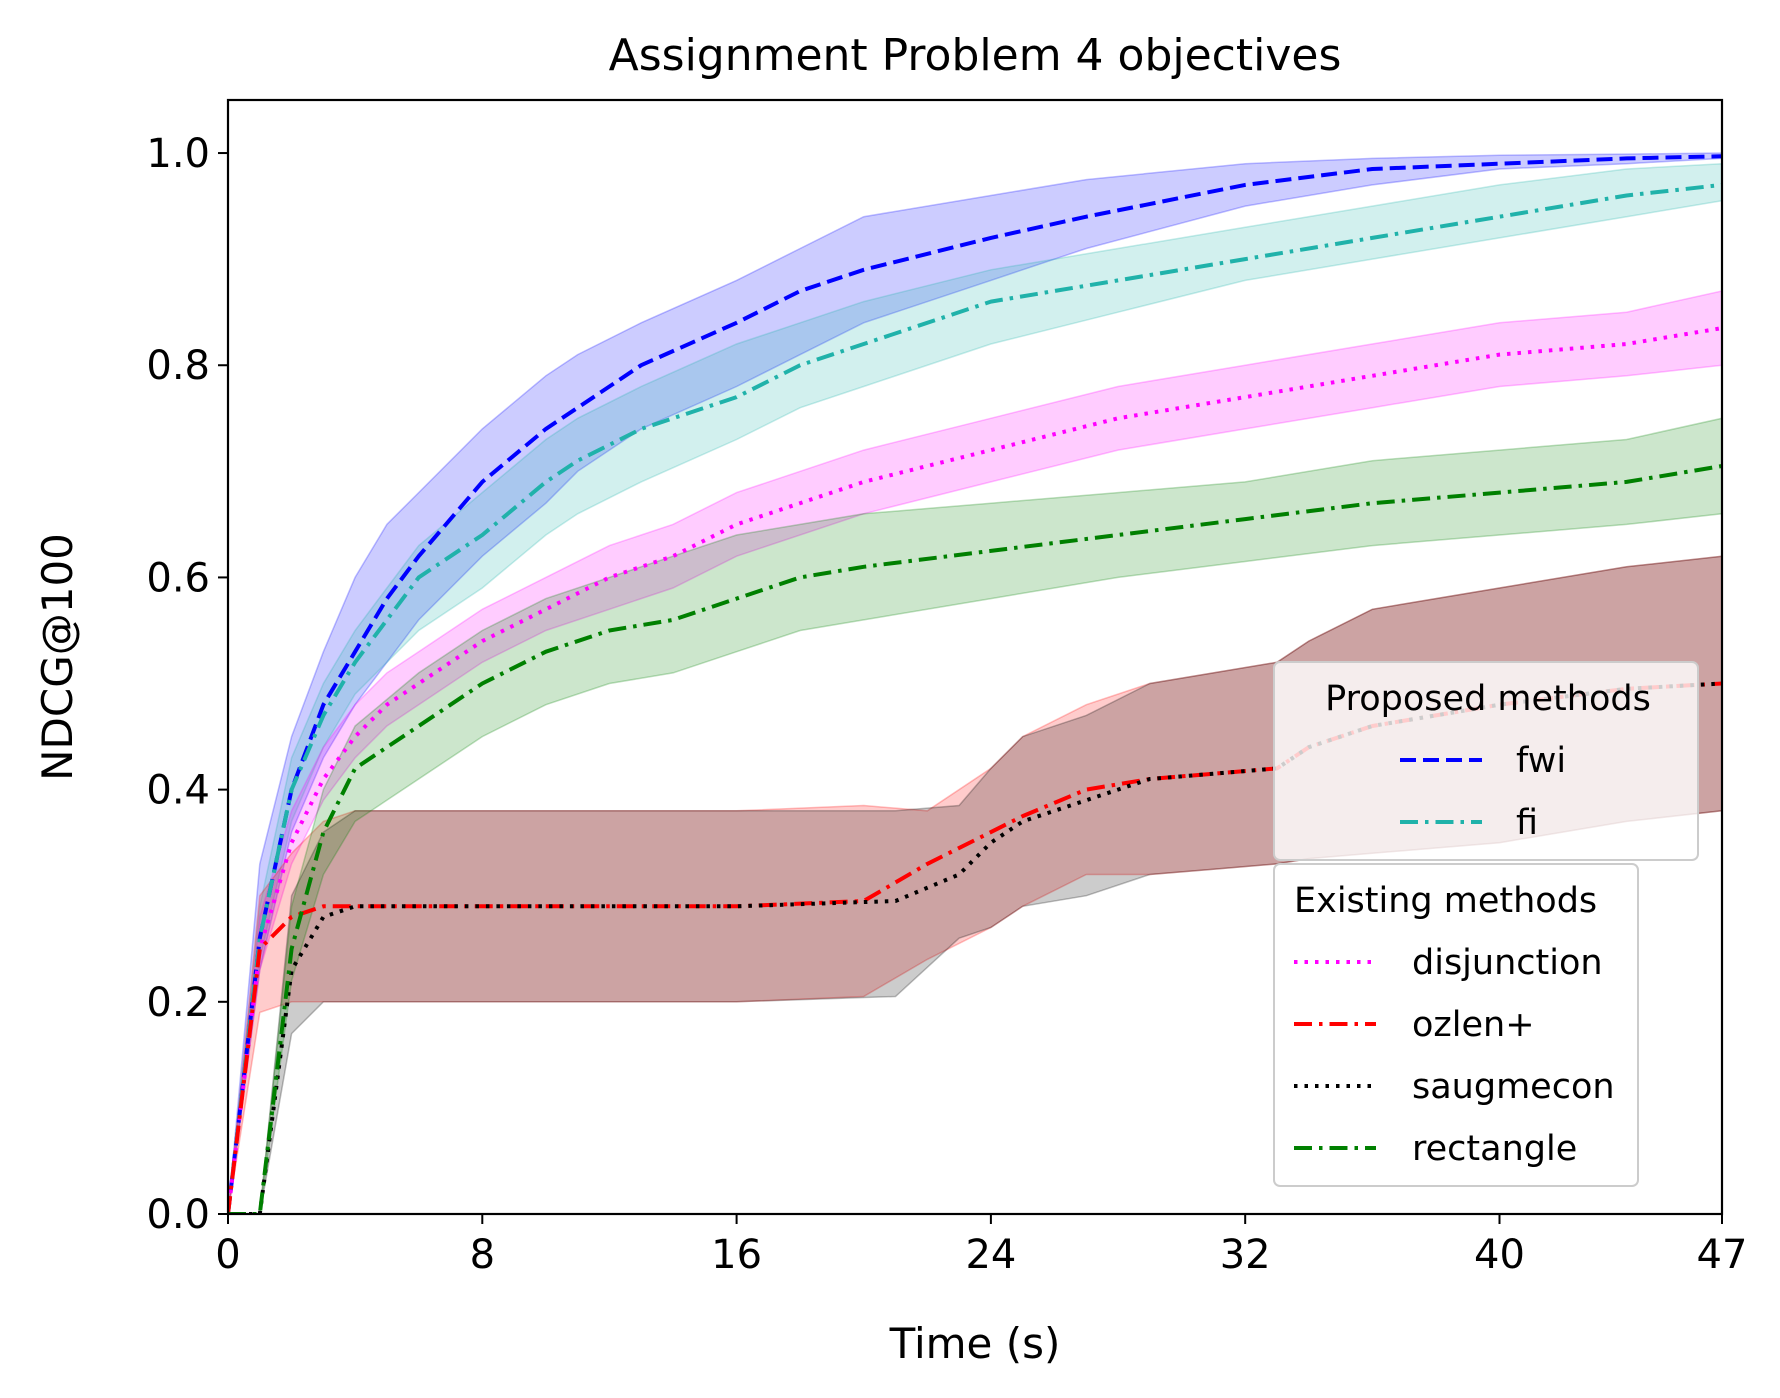 The image size is (1780, 1398). I want to click on x-axis-ticks: 0 8 16 24 32 40 47, so click(981, 1246).